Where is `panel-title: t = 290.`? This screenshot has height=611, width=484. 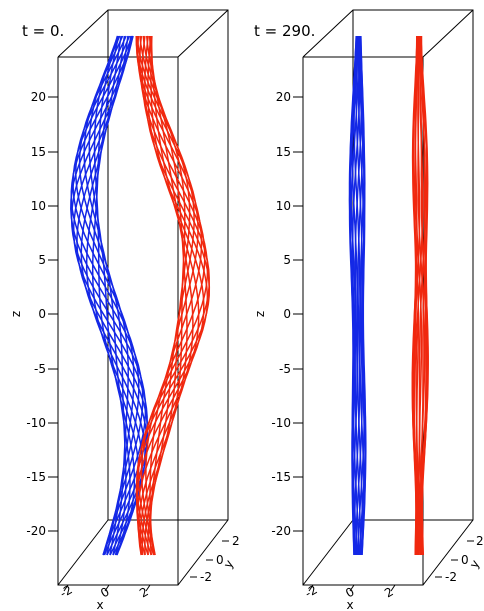 panel-title: t = 290. is located at coordinates (284, 31).